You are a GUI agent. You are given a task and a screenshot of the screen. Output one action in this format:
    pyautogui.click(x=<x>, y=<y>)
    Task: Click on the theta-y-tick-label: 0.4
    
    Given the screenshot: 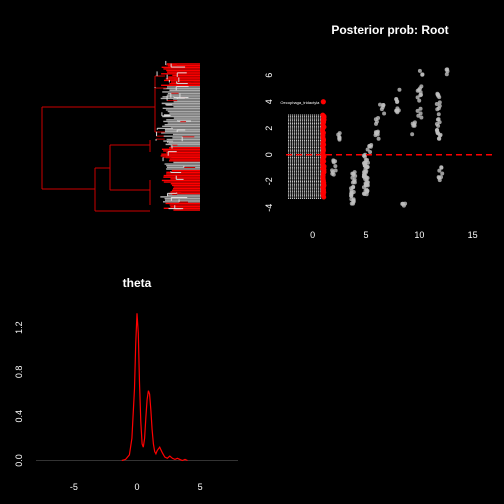 What is the action you would take?
    pyautogui.click(x=19, y=416)
    